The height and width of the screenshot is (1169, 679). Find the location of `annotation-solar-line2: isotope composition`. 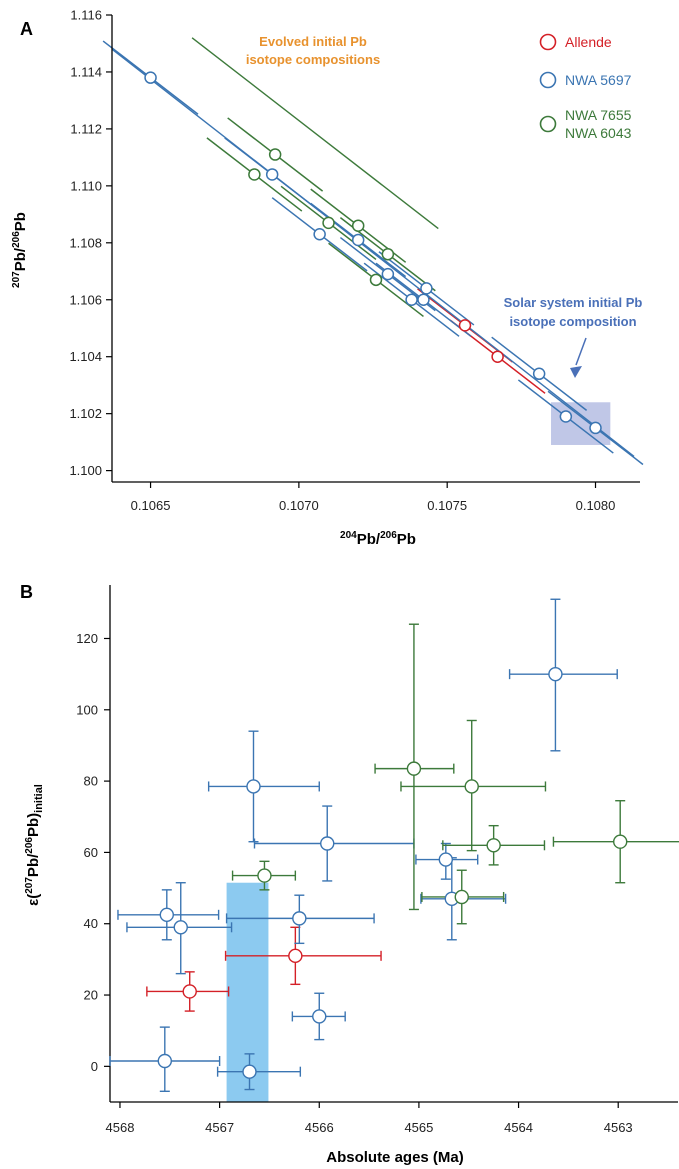

annotation-solar-line2: isotope composition is located at coordinates (572, 321).